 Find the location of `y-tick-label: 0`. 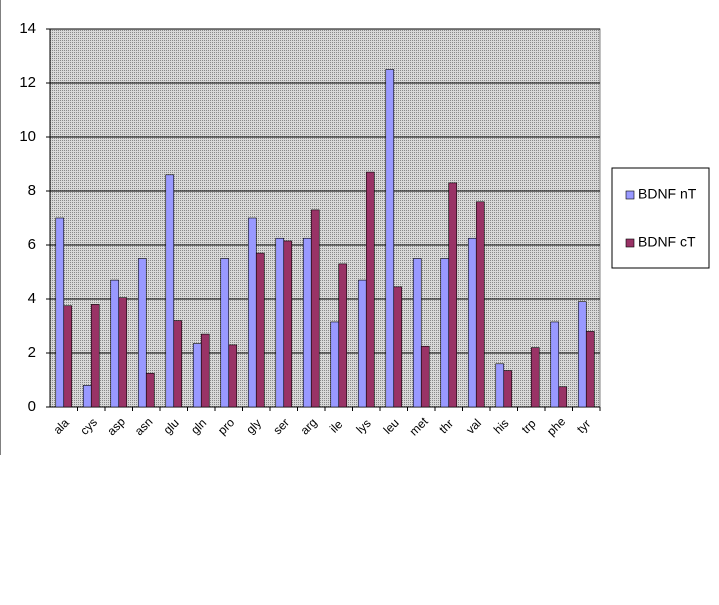

y-tick-label: 0 is located at coordinates (32, 406).